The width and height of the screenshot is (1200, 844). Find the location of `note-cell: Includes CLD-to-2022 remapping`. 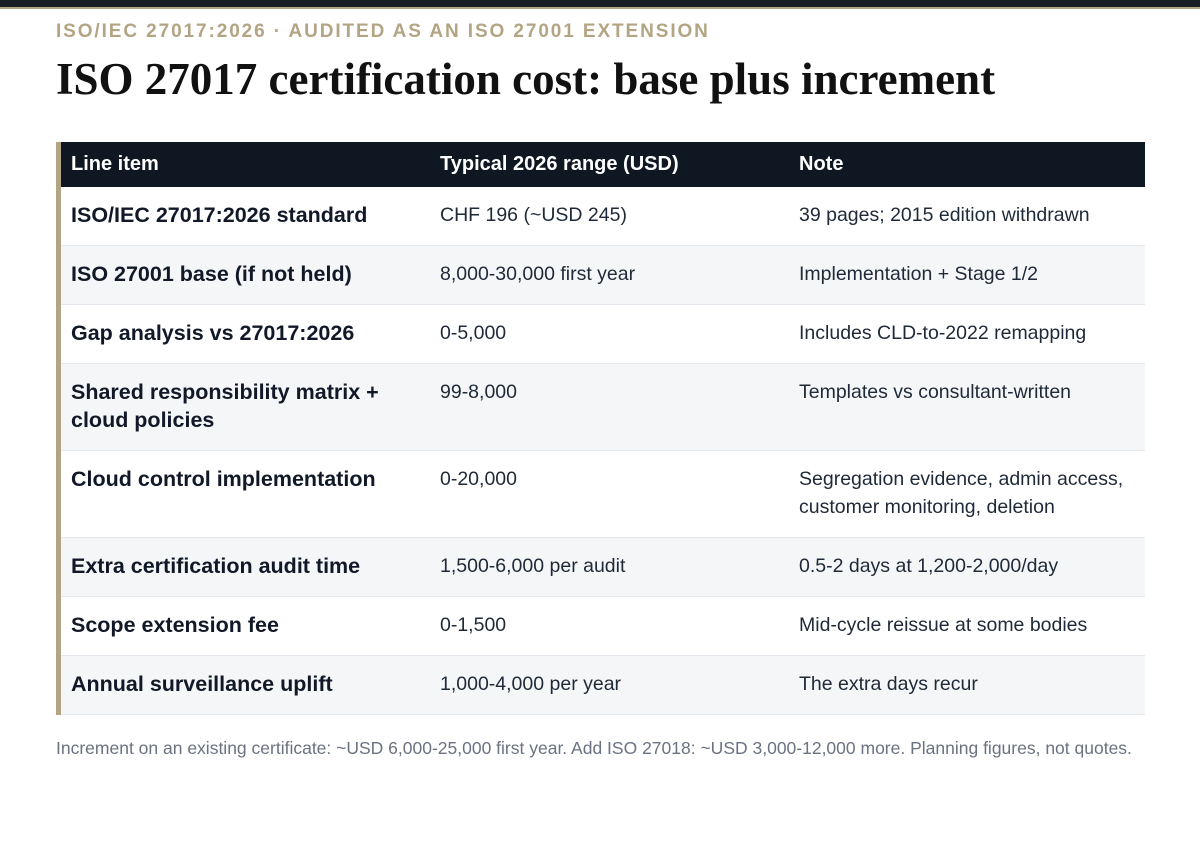

note-cell: Includes CLD-to-2022 remapping is located at coordinates (967, 334).